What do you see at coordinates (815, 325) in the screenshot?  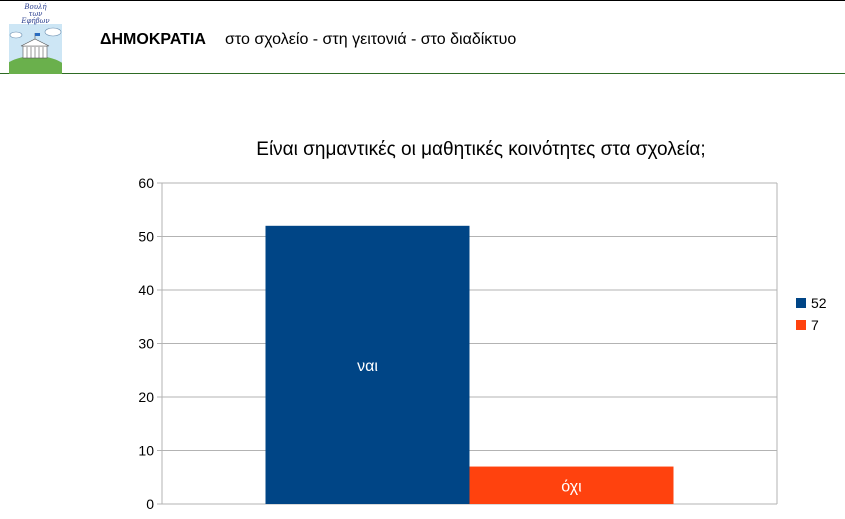 I see `legend-label: 7` at bounding box center [815, 325].